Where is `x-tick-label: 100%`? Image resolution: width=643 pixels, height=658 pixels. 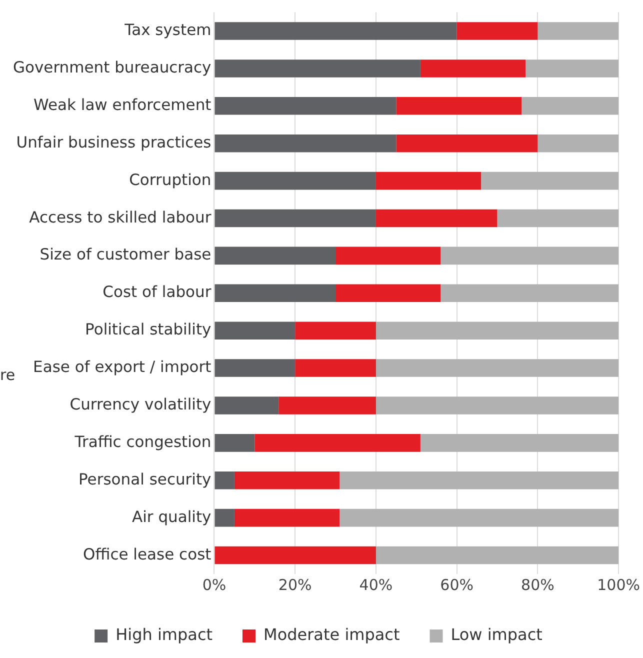 x-tick-label: 100% is located at coordinates (618, 585).